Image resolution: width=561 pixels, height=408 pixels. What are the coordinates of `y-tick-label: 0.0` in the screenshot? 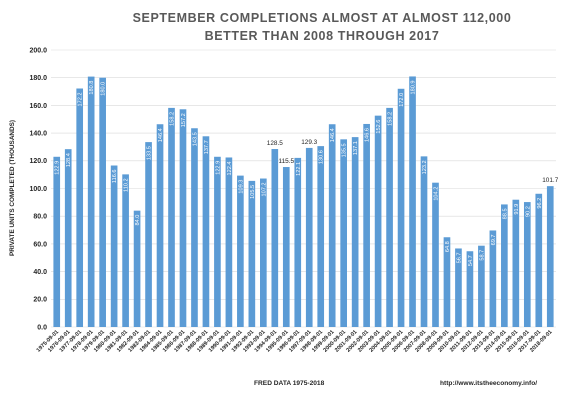 It's located at (42, 327).